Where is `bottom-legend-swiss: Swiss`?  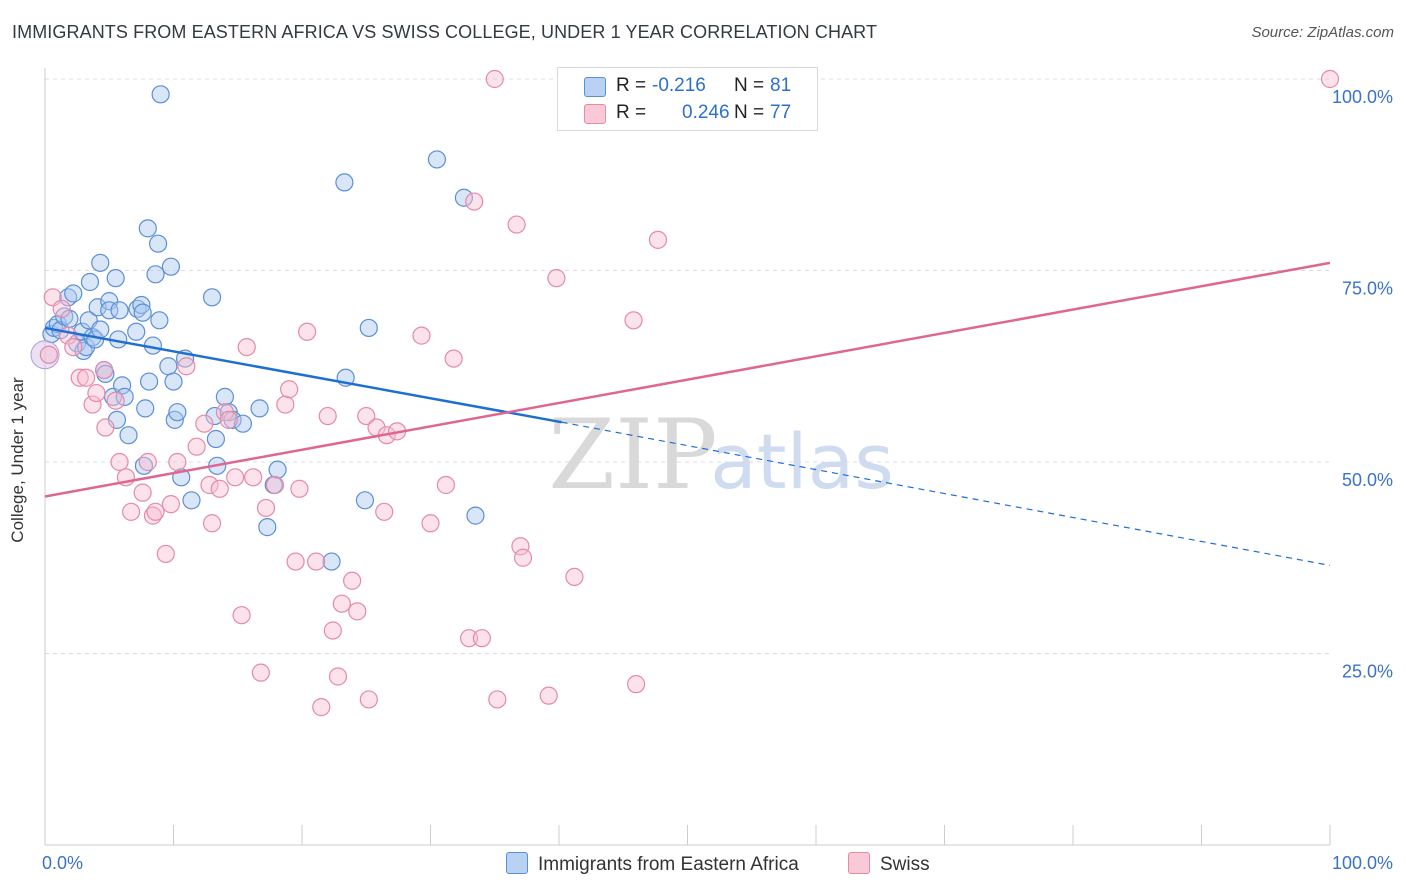
bottom-legend-swiss: Swiss is located at coordinates (889, 864).